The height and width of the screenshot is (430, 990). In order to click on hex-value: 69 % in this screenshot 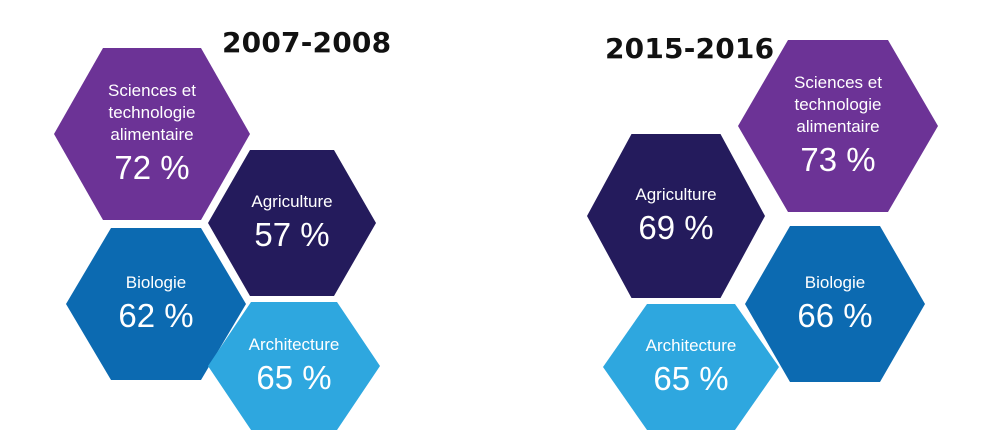, I will do `click(676, 227)`.